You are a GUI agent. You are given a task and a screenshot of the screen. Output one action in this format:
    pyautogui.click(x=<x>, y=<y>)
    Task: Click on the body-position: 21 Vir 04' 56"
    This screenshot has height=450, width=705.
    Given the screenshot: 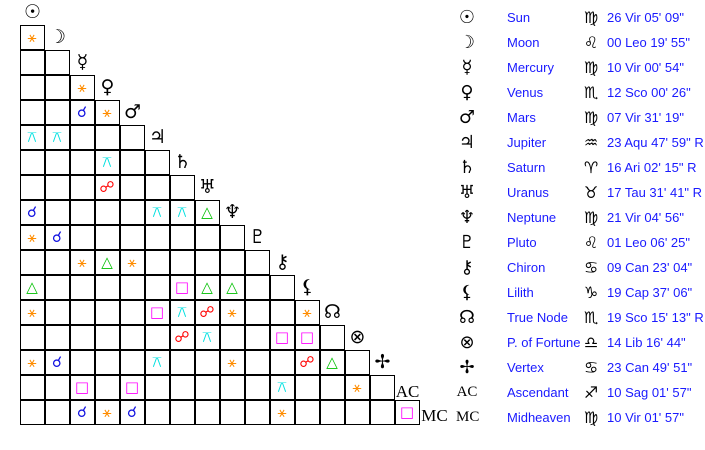 What is the action you would take?
    pyautogui.click(x=645, y=217)
    